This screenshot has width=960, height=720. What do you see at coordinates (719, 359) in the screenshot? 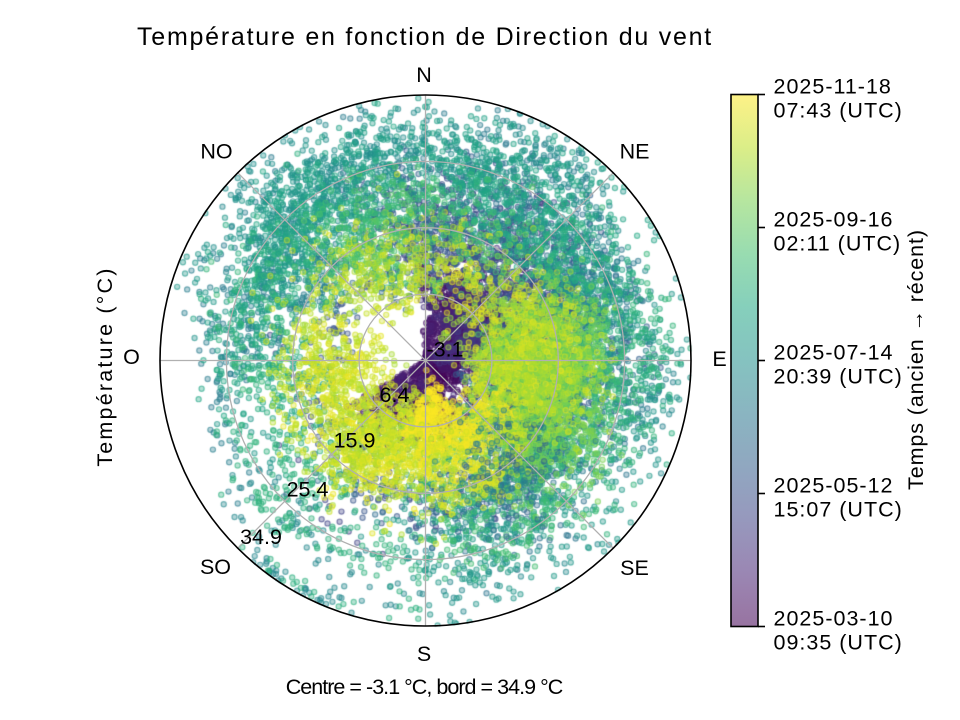
I see `svg-text: E` at bounding box center [719, 359].